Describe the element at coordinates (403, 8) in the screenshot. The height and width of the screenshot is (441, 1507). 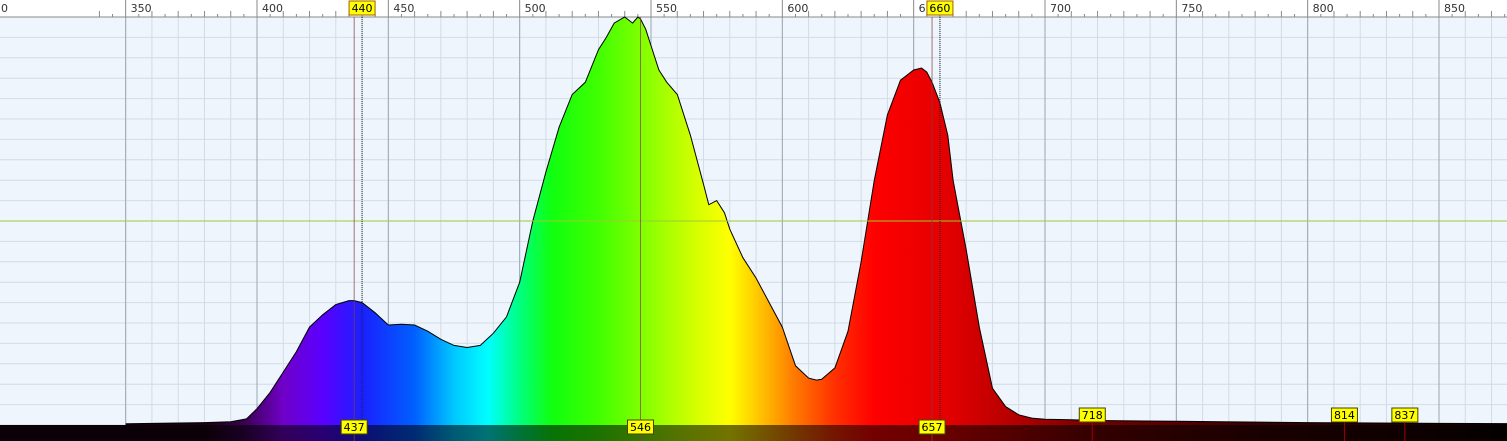
I see `x-tick-label-450: 450` at that location.